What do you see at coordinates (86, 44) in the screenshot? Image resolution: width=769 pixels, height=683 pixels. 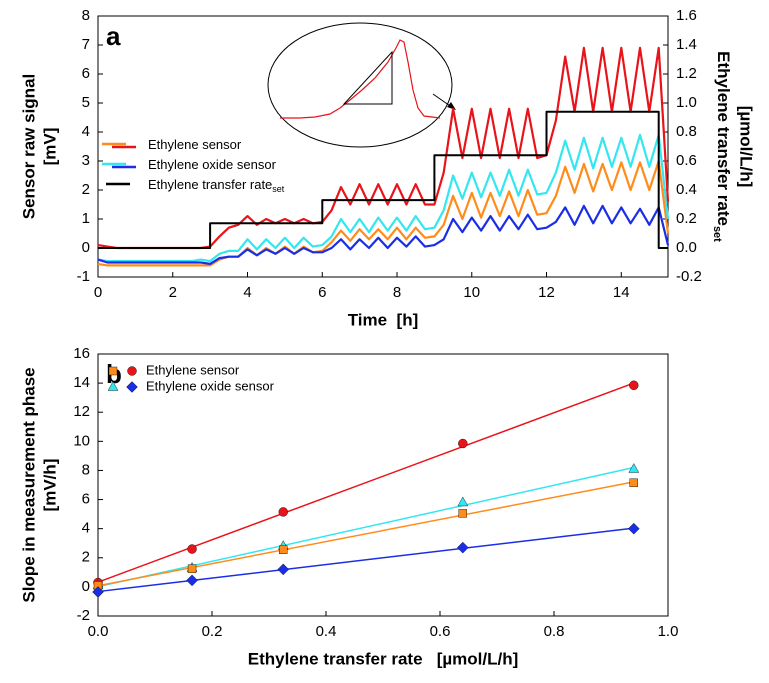 I see `y-tick-label: 7` at bounding box center [86, 44].